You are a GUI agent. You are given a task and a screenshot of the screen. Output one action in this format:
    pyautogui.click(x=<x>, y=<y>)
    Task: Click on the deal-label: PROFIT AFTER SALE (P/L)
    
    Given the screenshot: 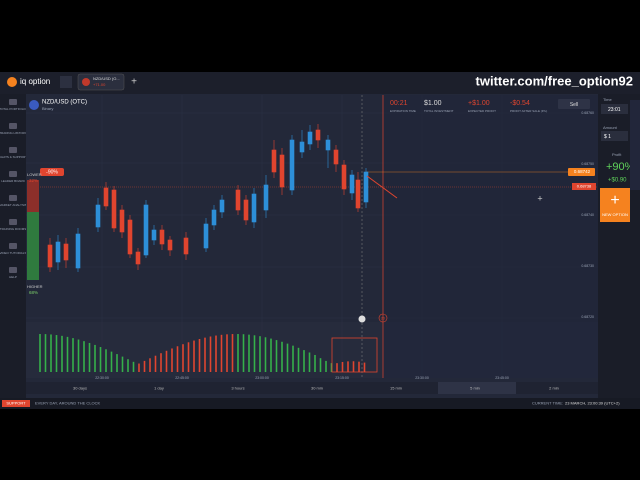 What is the action you would take?
    pyautogui.click(x=528, y=111)
    